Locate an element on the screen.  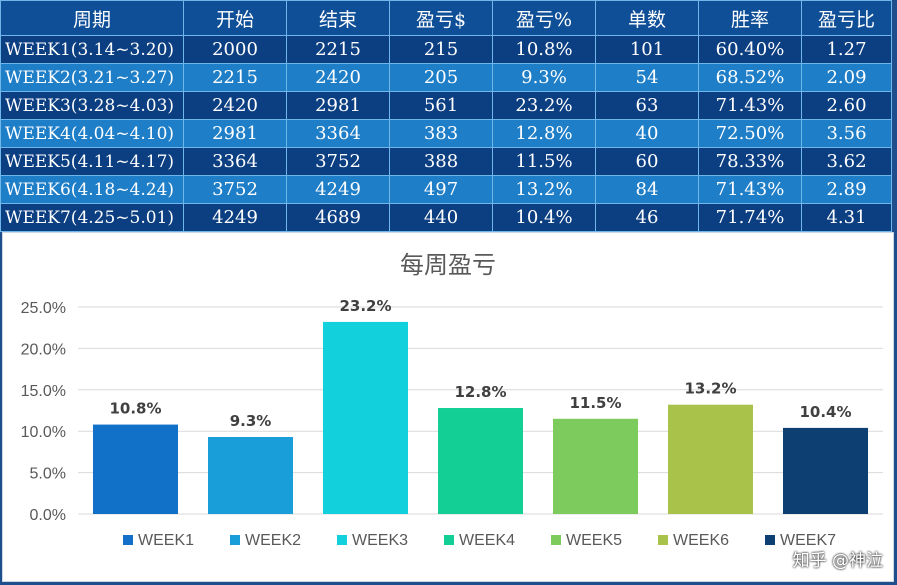
header-end: 结束 is located at coordinates (338, 18).